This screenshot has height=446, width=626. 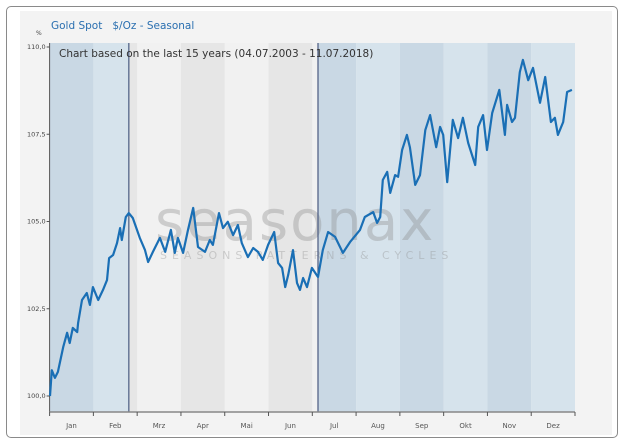 I want to click on x-tick-label: Feb, so click(x=115, y=426).